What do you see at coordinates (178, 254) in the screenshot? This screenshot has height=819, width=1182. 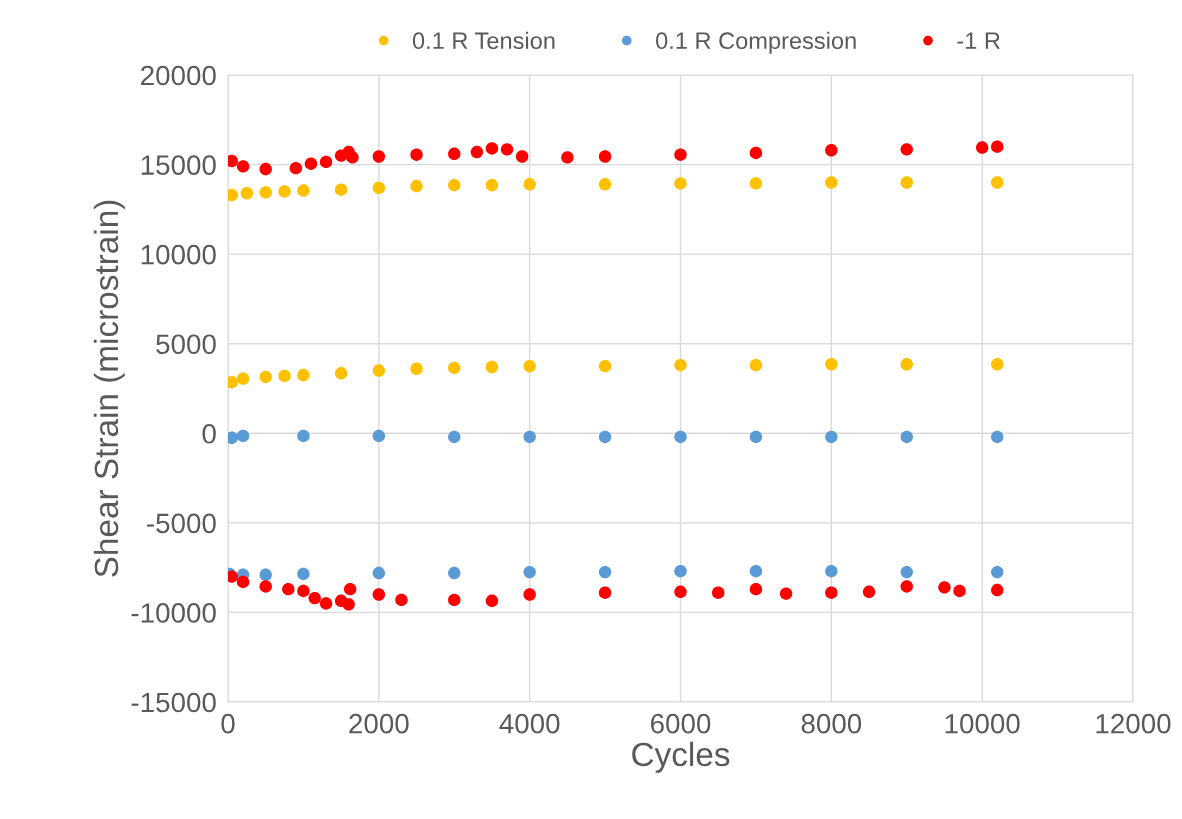 I see `y-tick-label: 10000` at bounding box center [178, 254].